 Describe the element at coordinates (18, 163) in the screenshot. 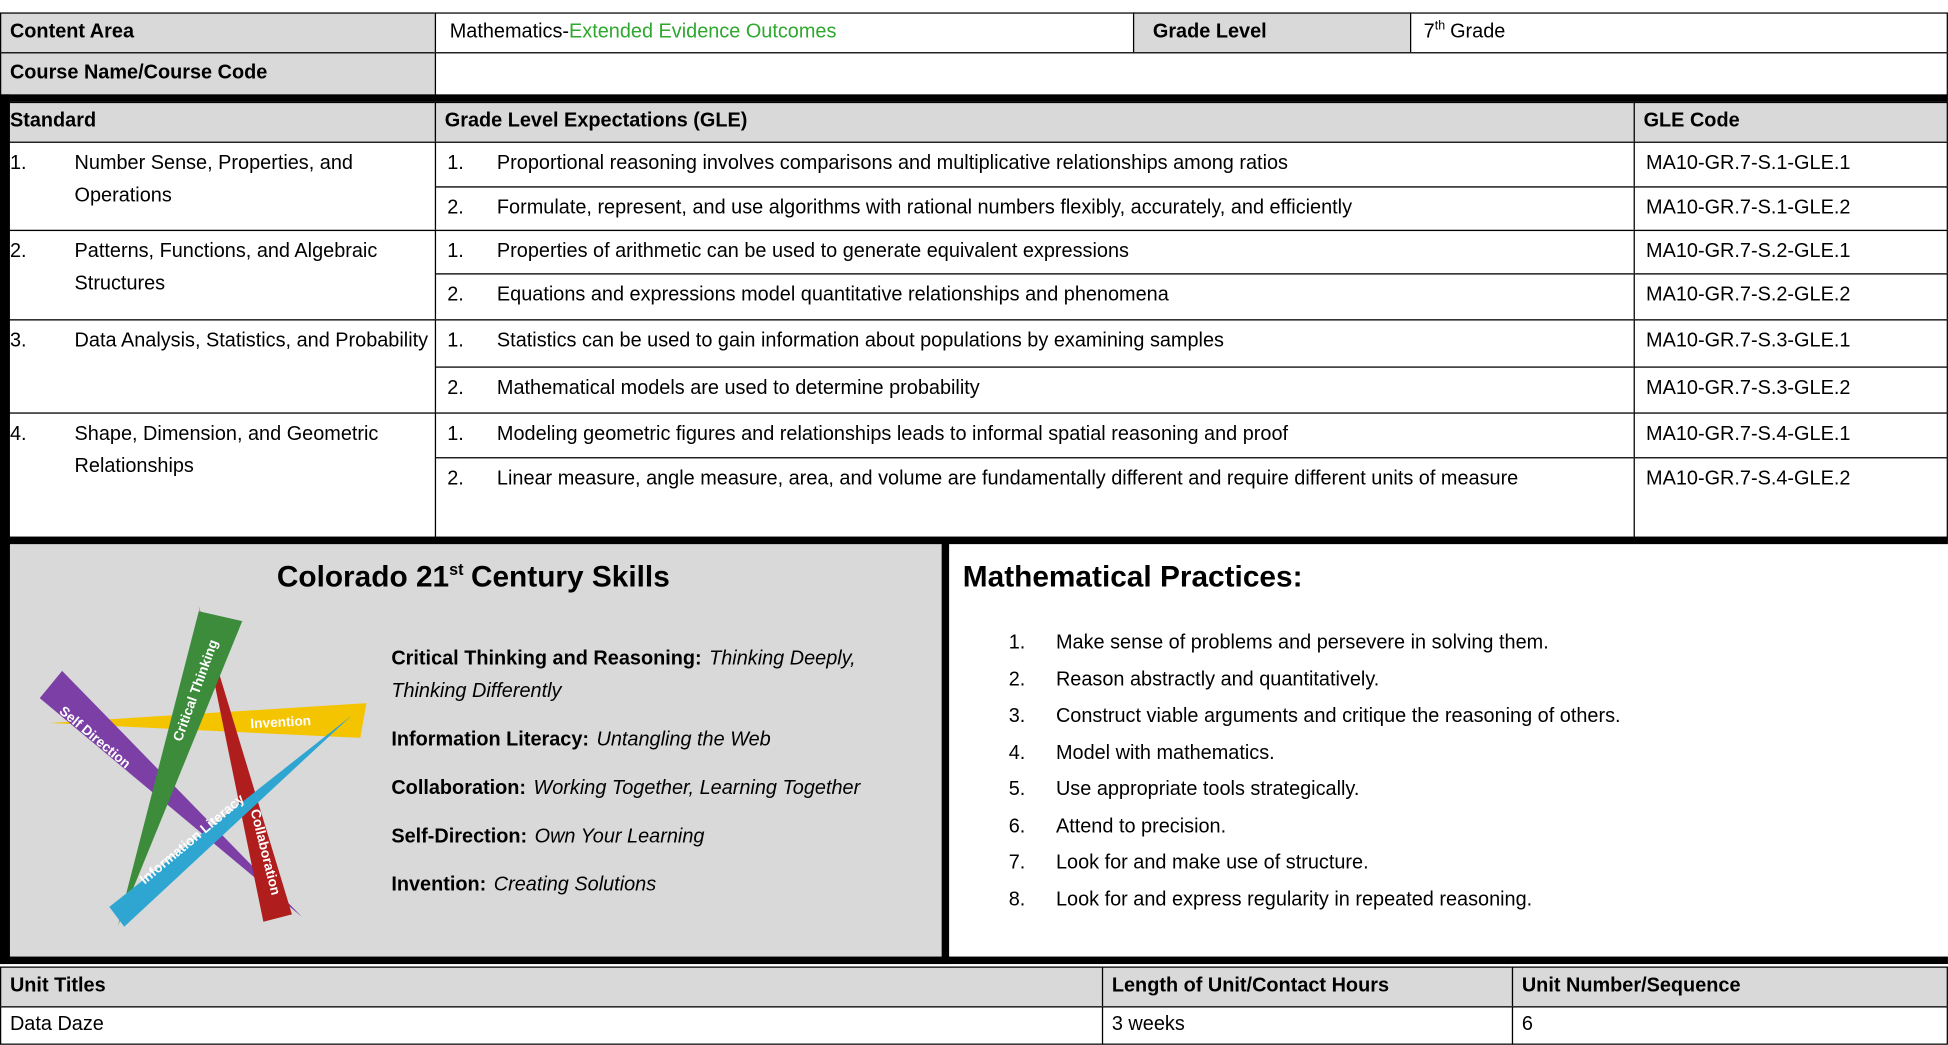

I see `standard-number: 1.` at that location.